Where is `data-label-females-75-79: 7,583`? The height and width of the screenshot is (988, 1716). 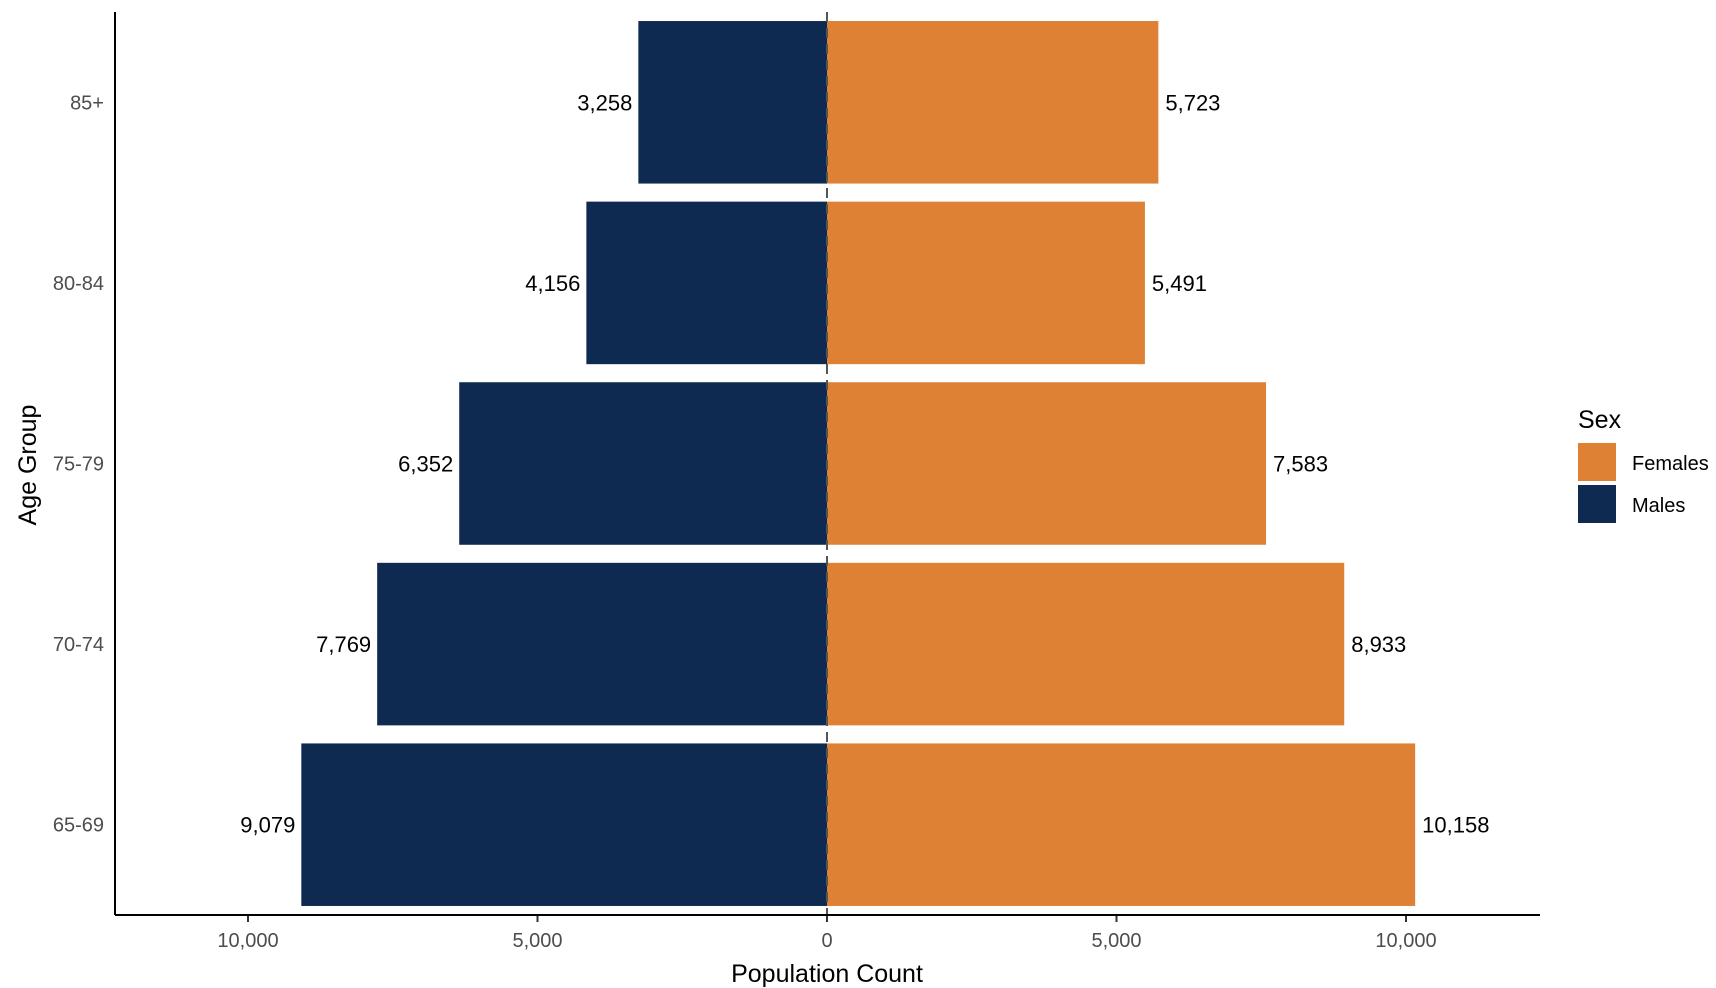 data-label-females-75-79: 7,583 is located at coordinates (1300, 464).